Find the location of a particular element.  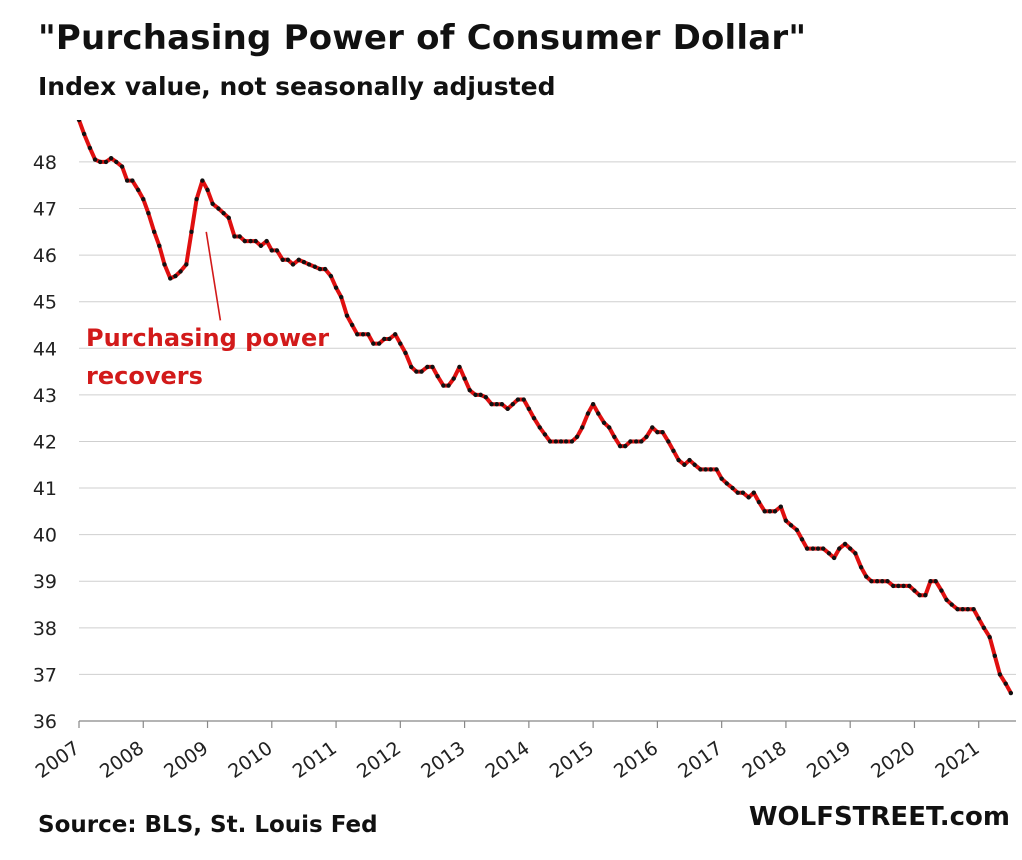

source-note: Source: BLS, St. Louis Fed is located at coordinates (208, 825).